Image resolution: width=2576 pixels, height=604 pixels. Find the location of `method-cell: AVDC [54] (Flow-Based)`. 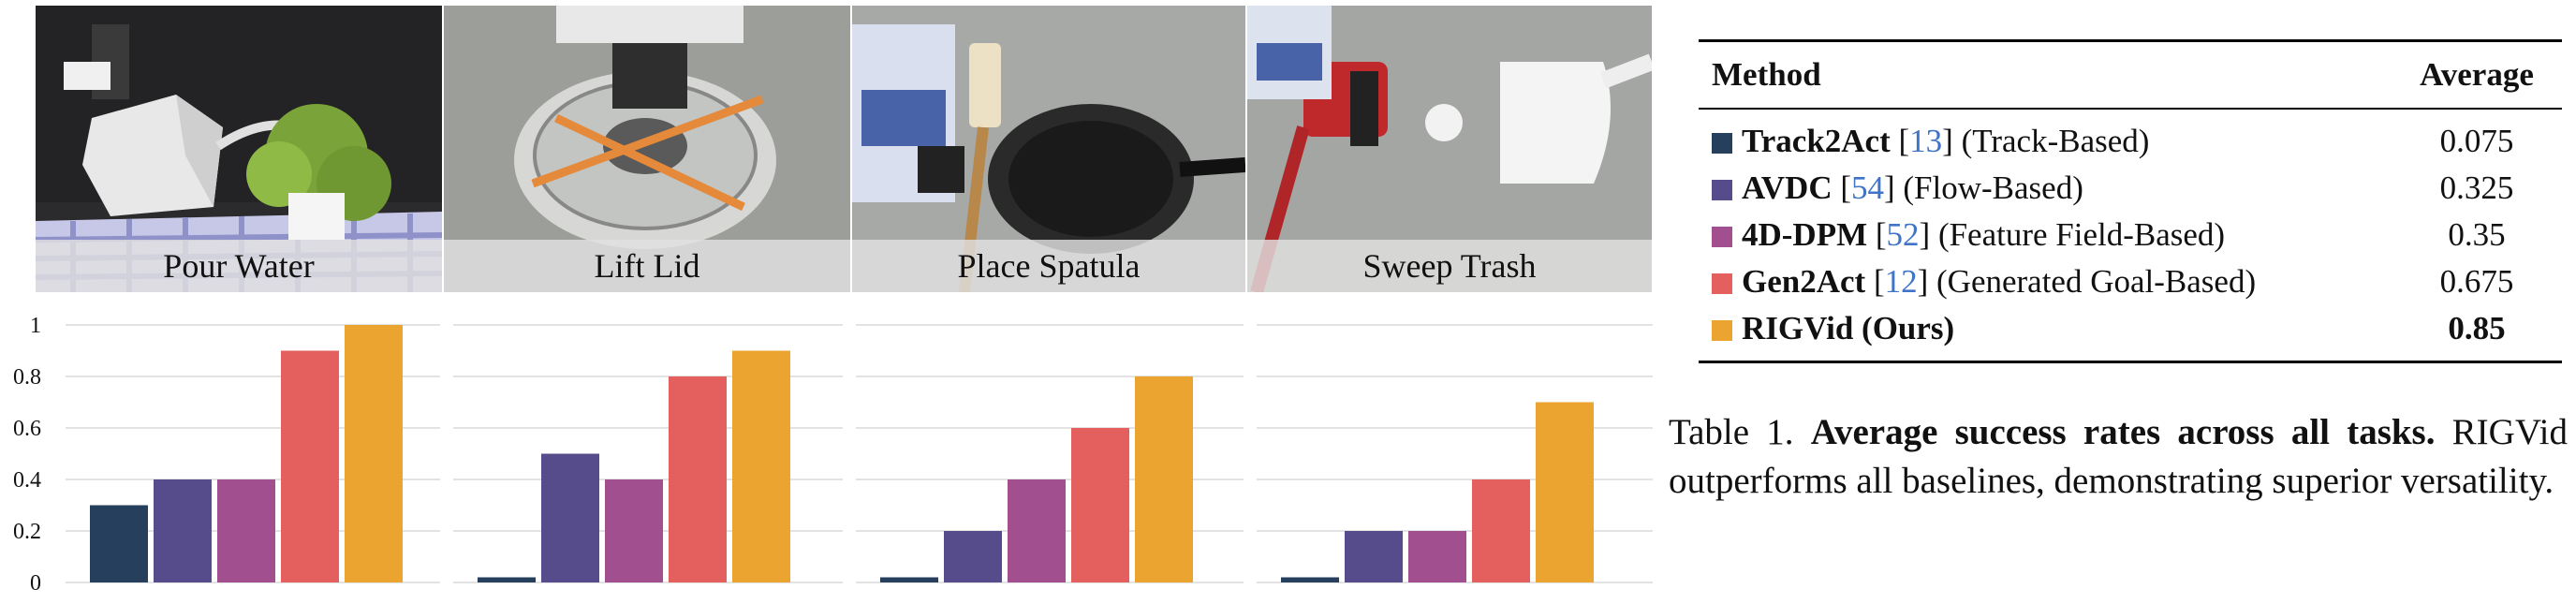

method-cell: AVDC [54] (Flow-Based) is located at coordinates (2046, 188).